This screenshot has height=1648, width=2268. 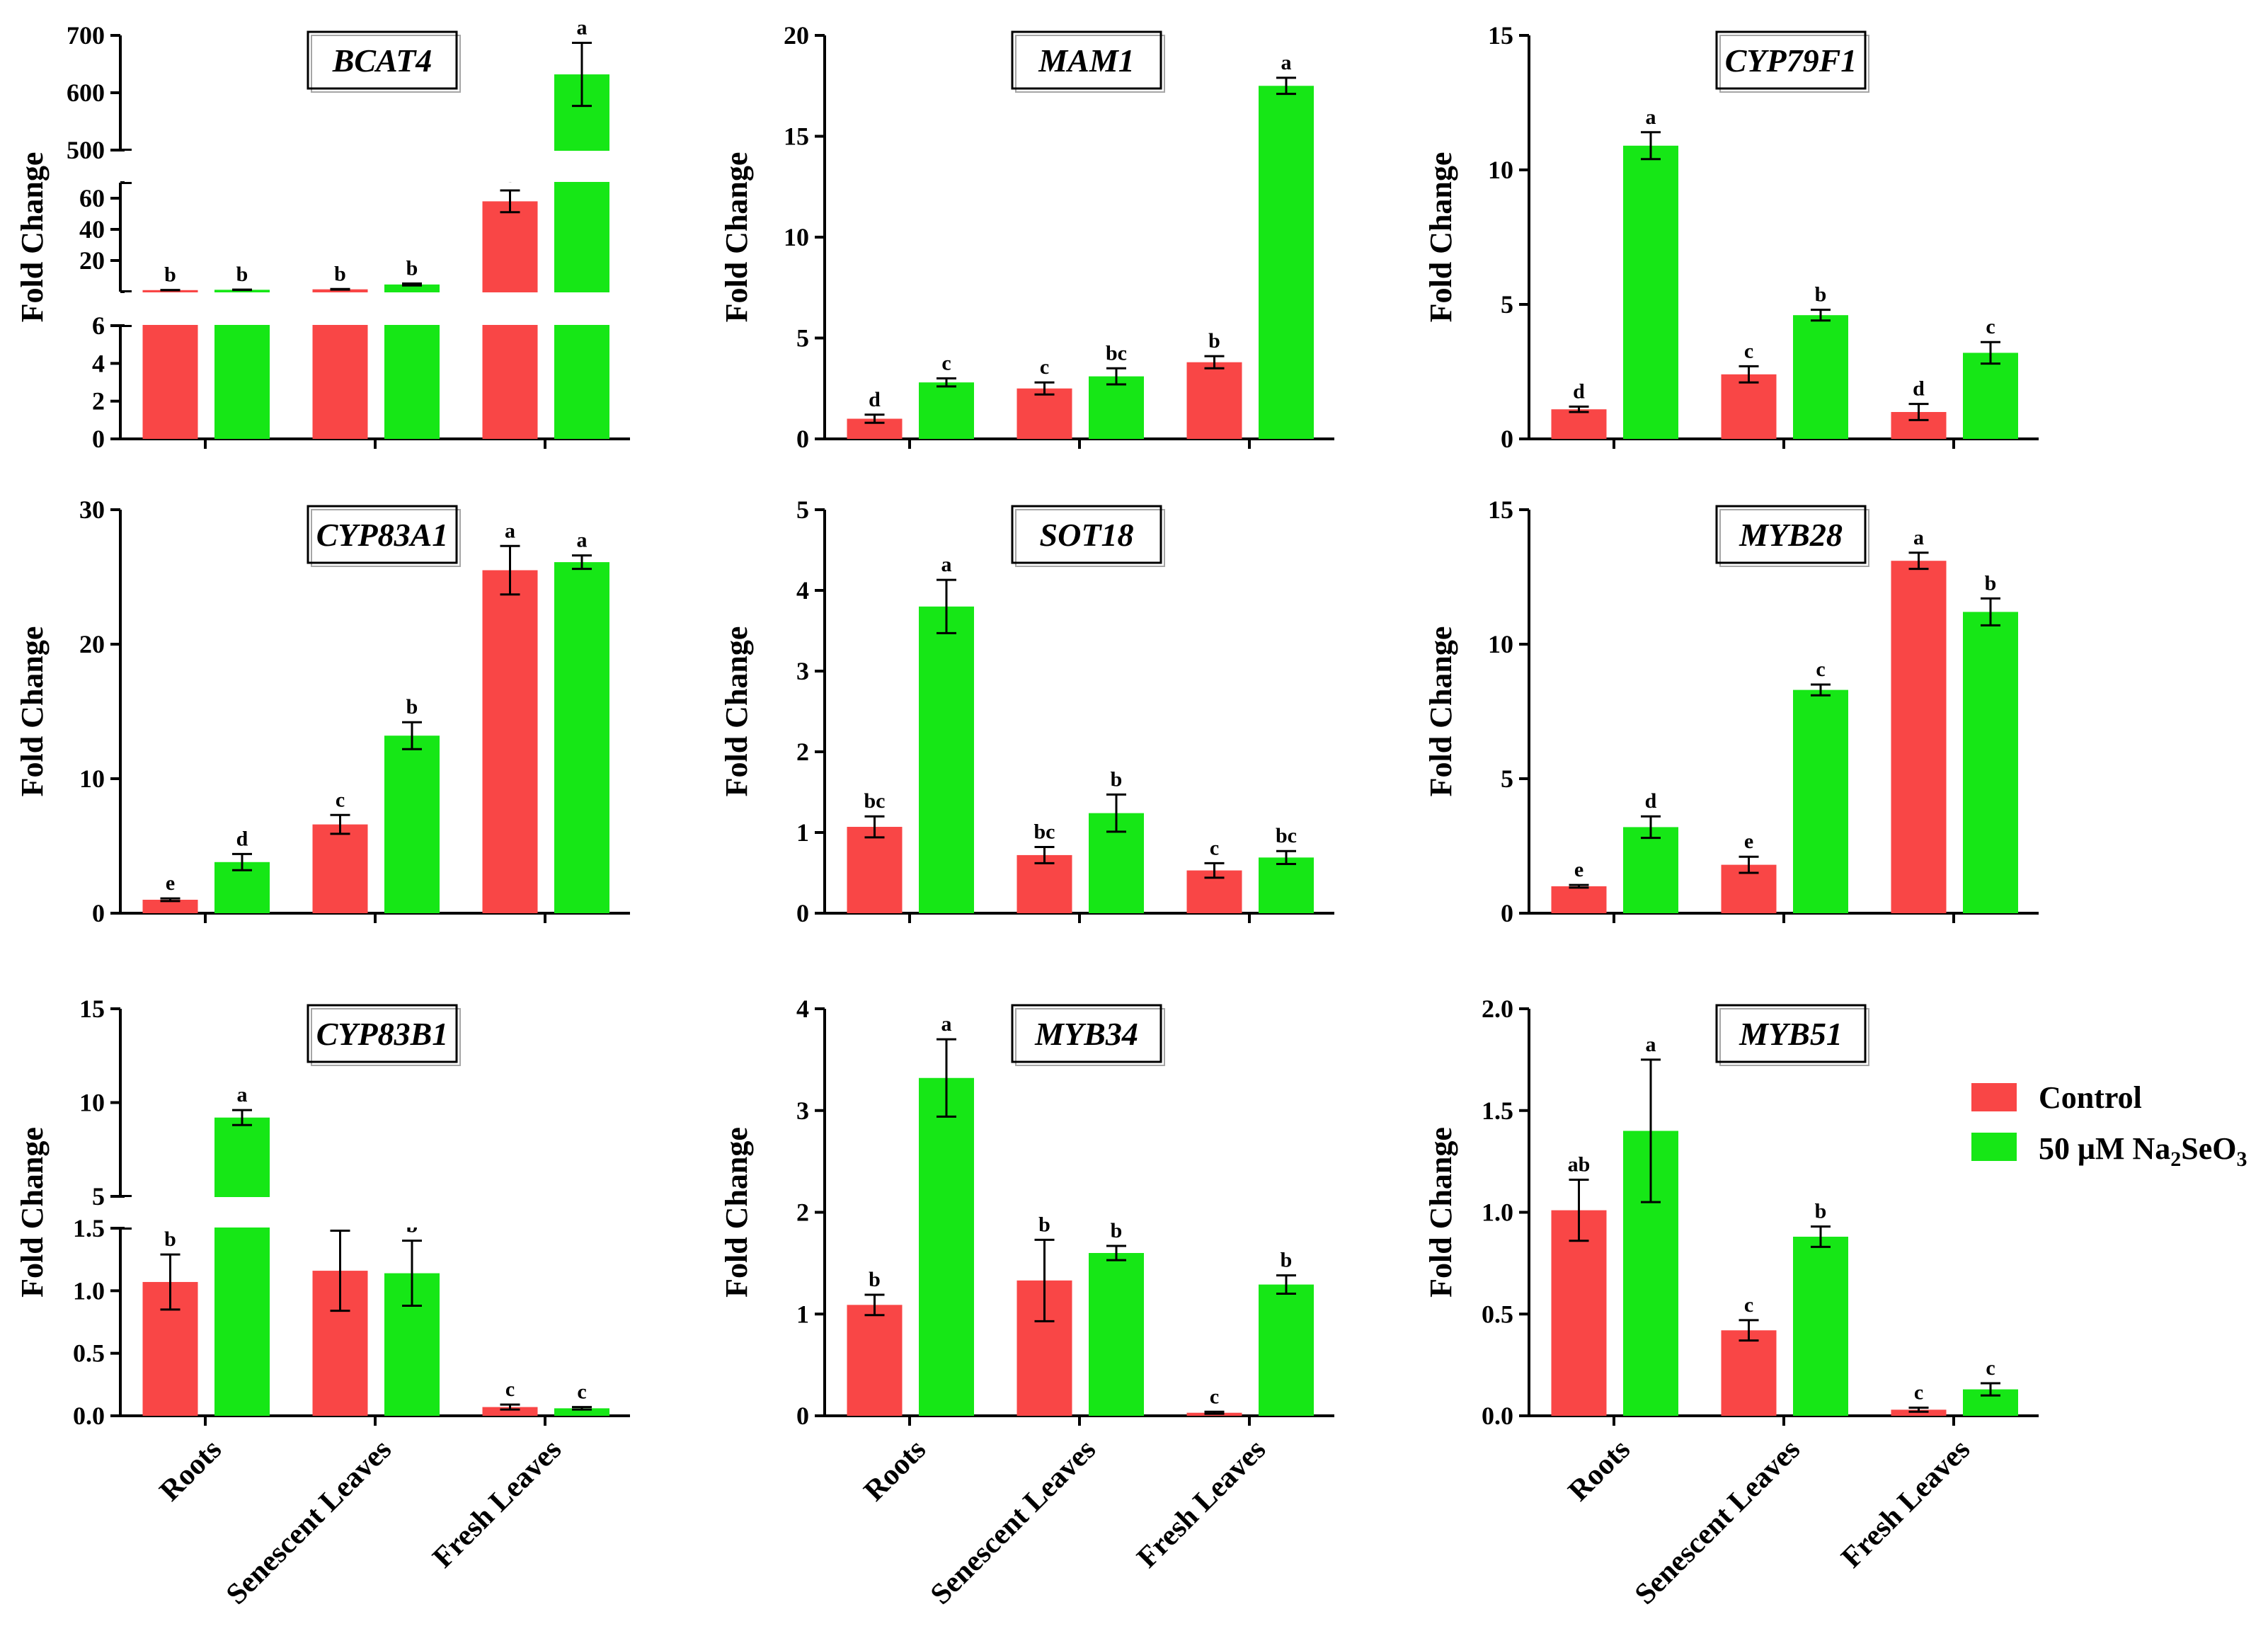 I want to click on y-tick-label: 600, so click(x=86, y=93).